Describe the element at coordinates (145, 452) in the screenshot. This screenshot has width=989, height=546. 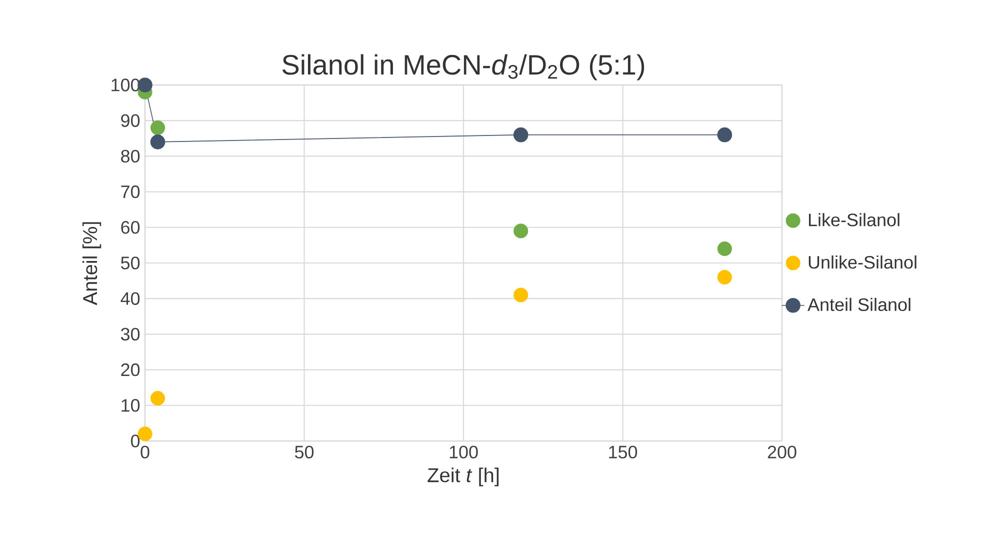
I see `x-tick-label: 0` at that location.